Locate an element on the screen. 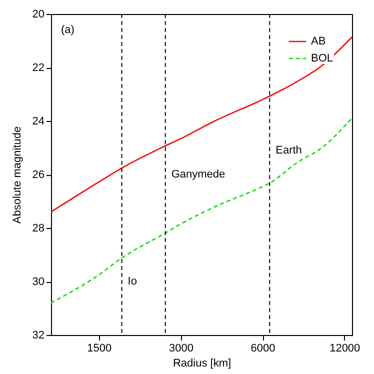 The image size is (374, 374). y-tick-label: 28 is located at coordinates (38, 228).